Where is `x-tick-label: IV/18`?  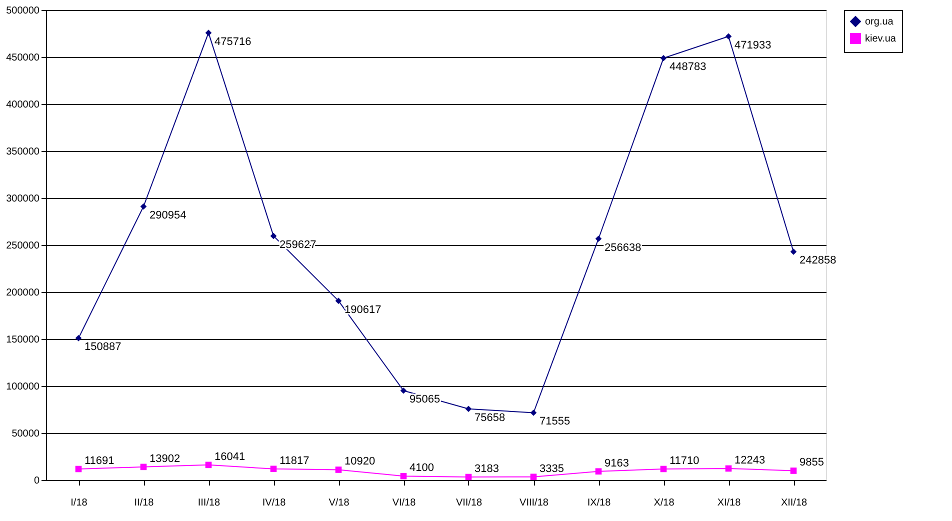
x-tick-label: IV/18 is located at coordinates (274, 503).